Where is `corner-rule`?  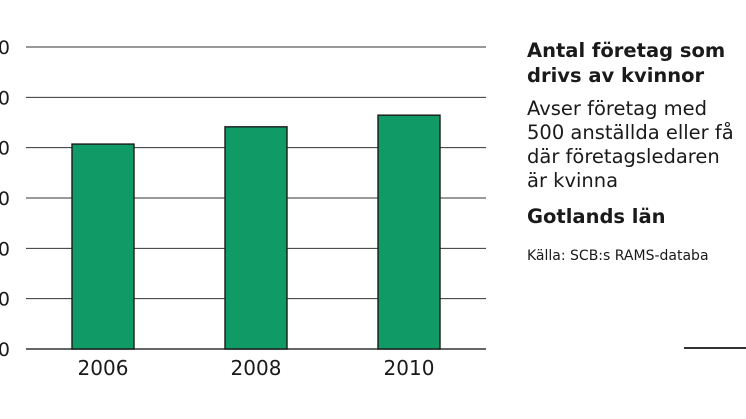
corner-rule is located at coordinates (715, 348).